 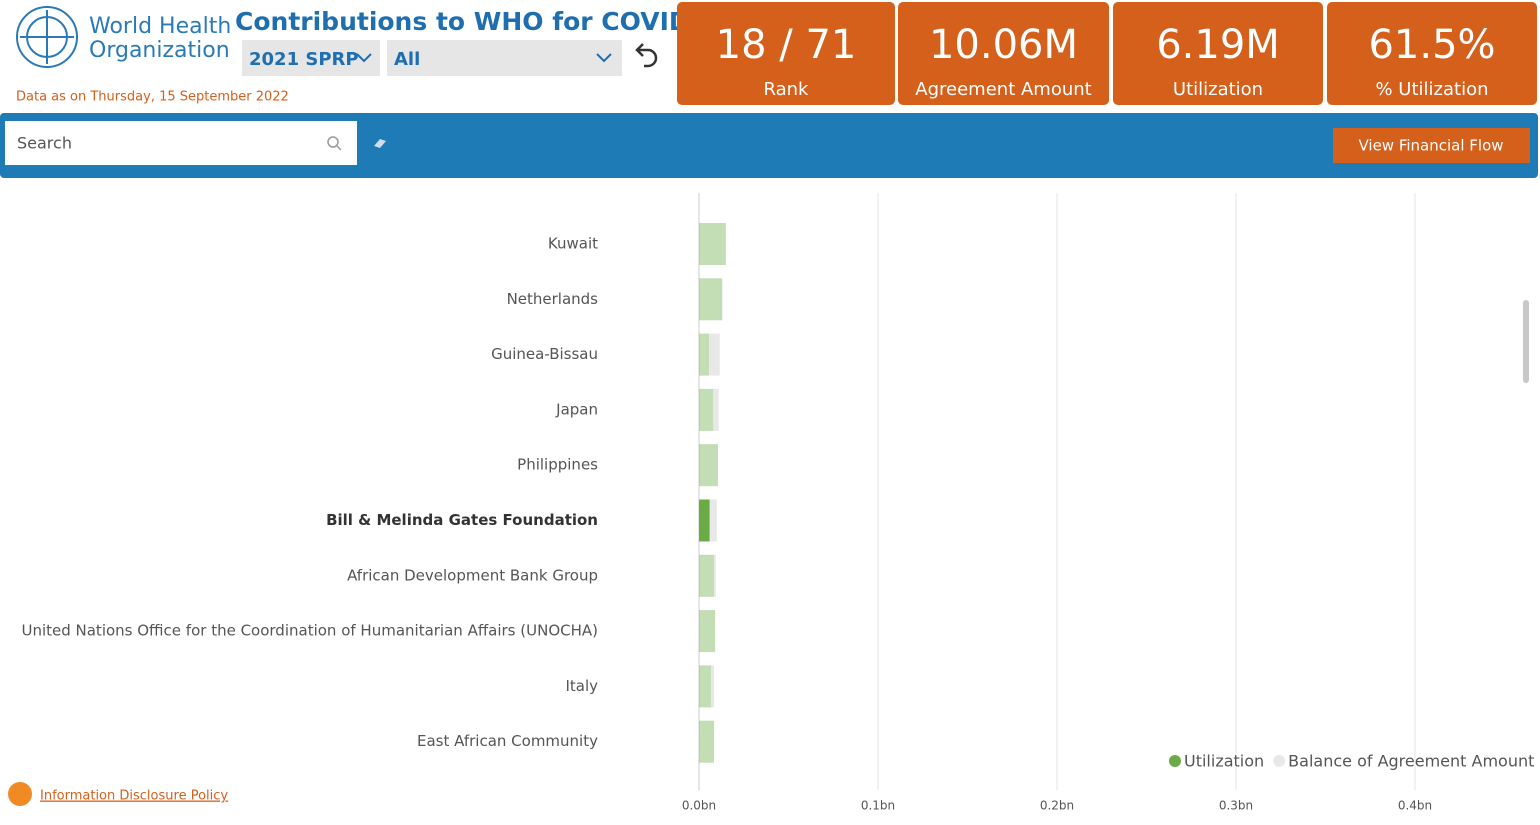 I want to click on button-label: View Financial Flow, so click(x=1430, y=146).